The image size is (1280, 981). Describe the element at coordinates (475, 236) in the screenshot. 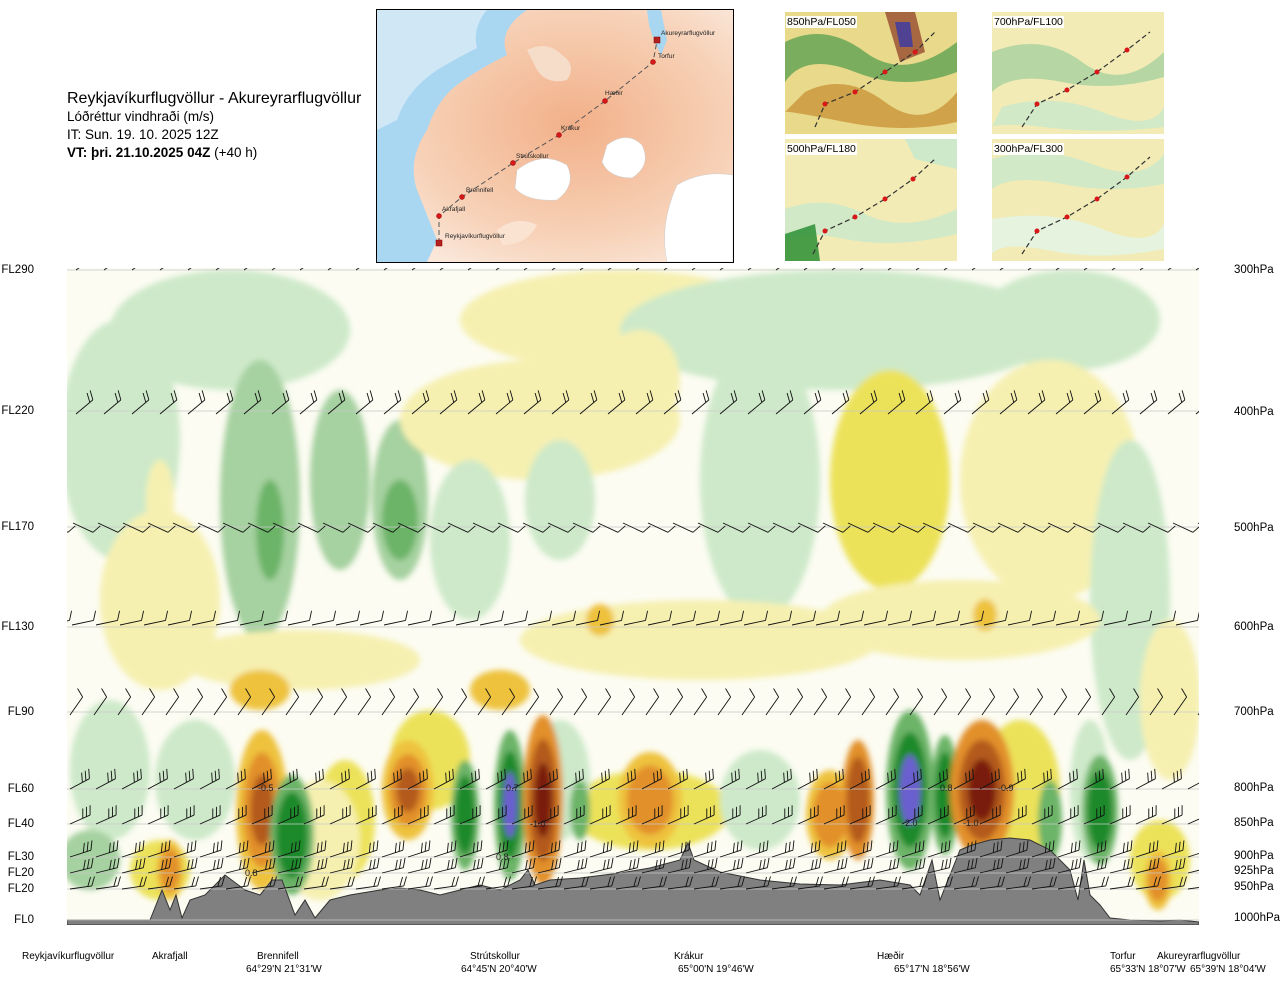

I see `map-label-reykjavik: Reykjavíkurflugvöllur` at that location.